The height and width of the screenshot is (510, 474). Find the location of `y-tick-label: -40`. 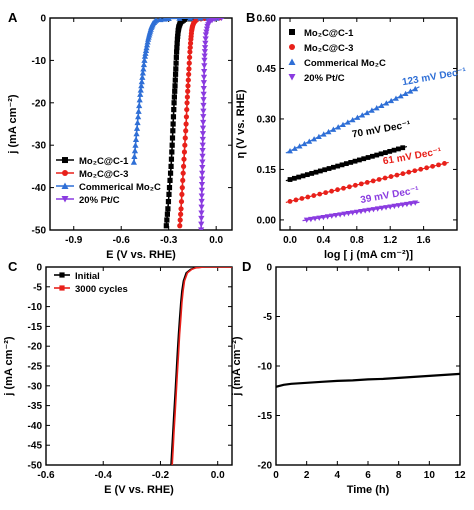

y-tick-label: -40 is located at coordinates (39, 188).